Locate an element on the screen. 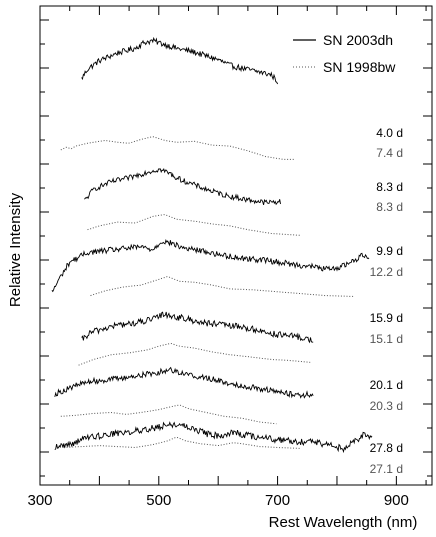 The image size is (436, 537). epoch-label-sn2003dh: 8.3 d is located at coordinates (389, 187).